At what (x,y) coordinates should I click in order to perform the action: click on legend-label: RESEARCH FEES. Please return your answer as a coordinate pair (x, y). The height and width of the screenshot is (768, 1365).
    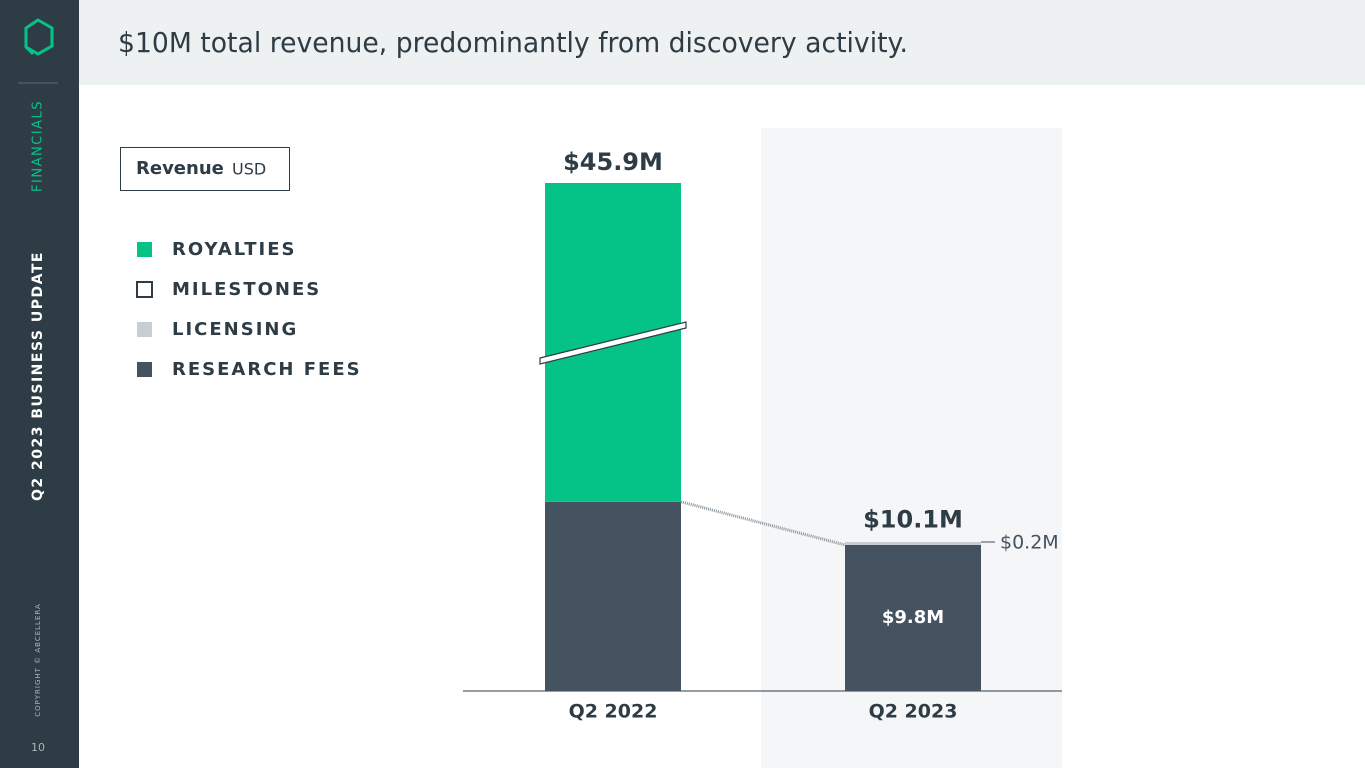
    Looking at the image, I should click on (267, 369).